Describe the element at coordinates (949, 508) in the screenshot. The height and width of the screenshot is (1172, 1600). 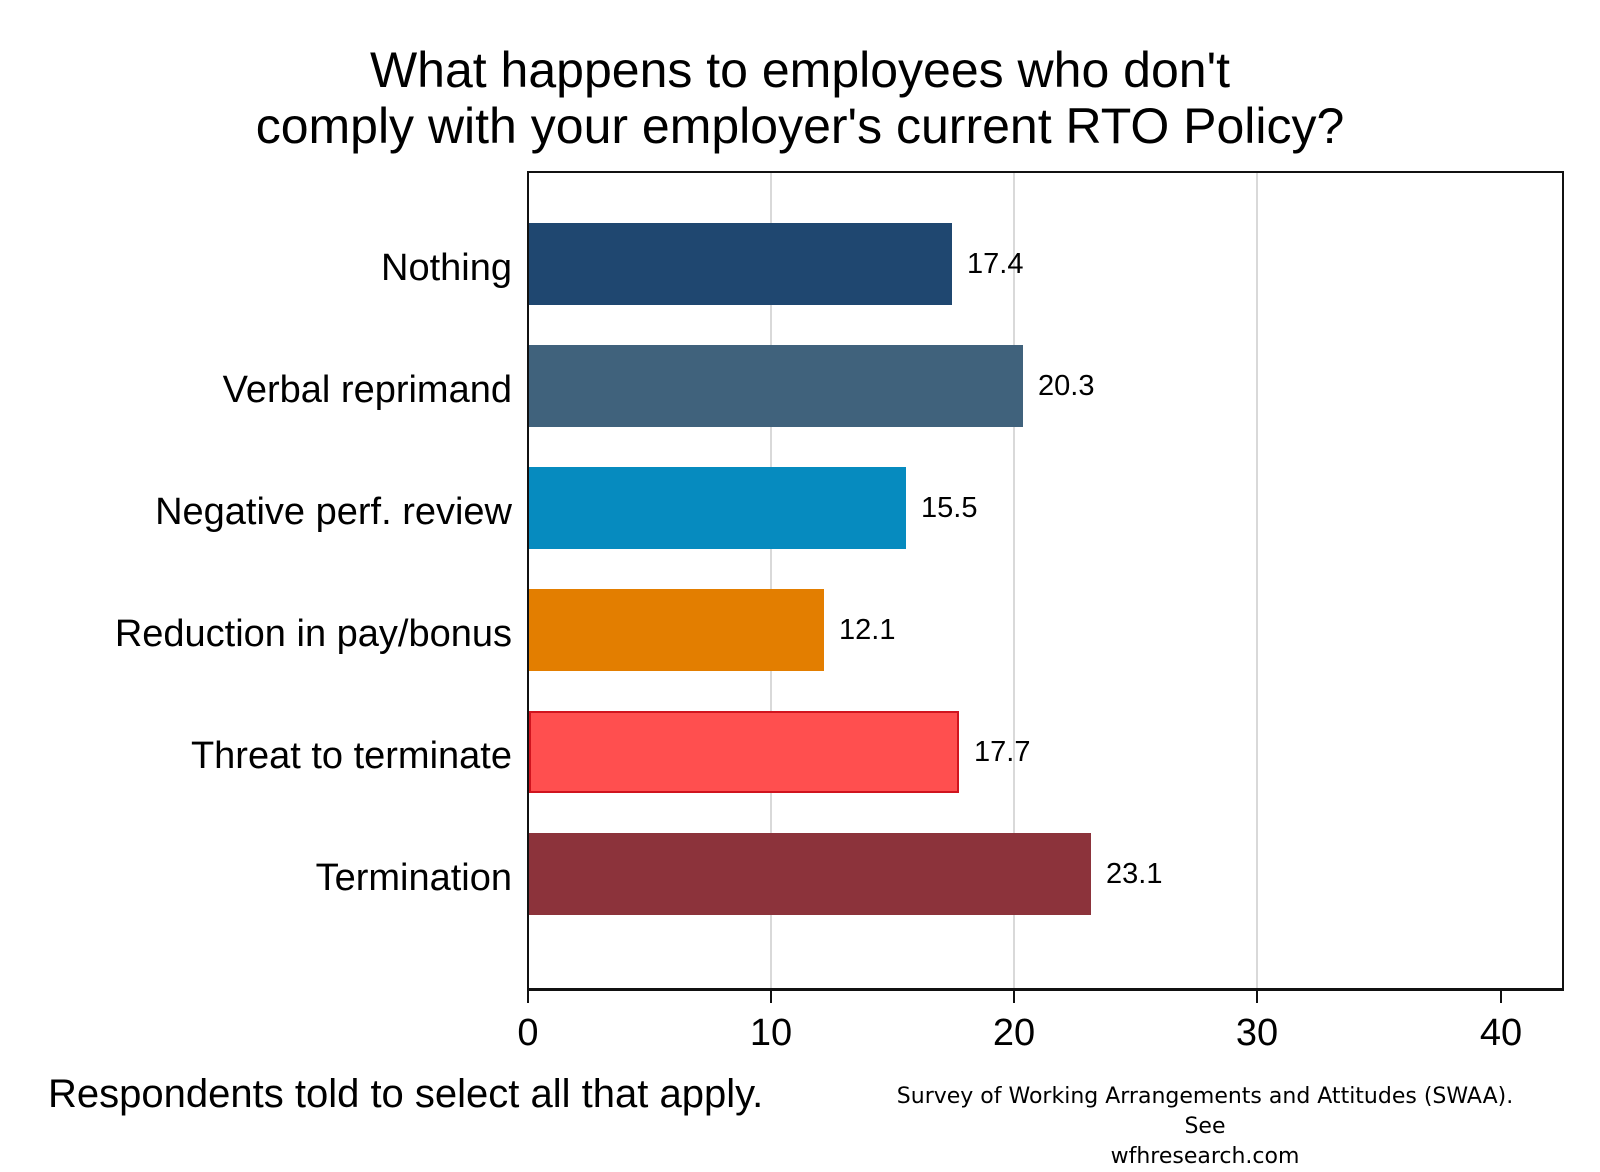
I see `value-label: 15.5` at that location.